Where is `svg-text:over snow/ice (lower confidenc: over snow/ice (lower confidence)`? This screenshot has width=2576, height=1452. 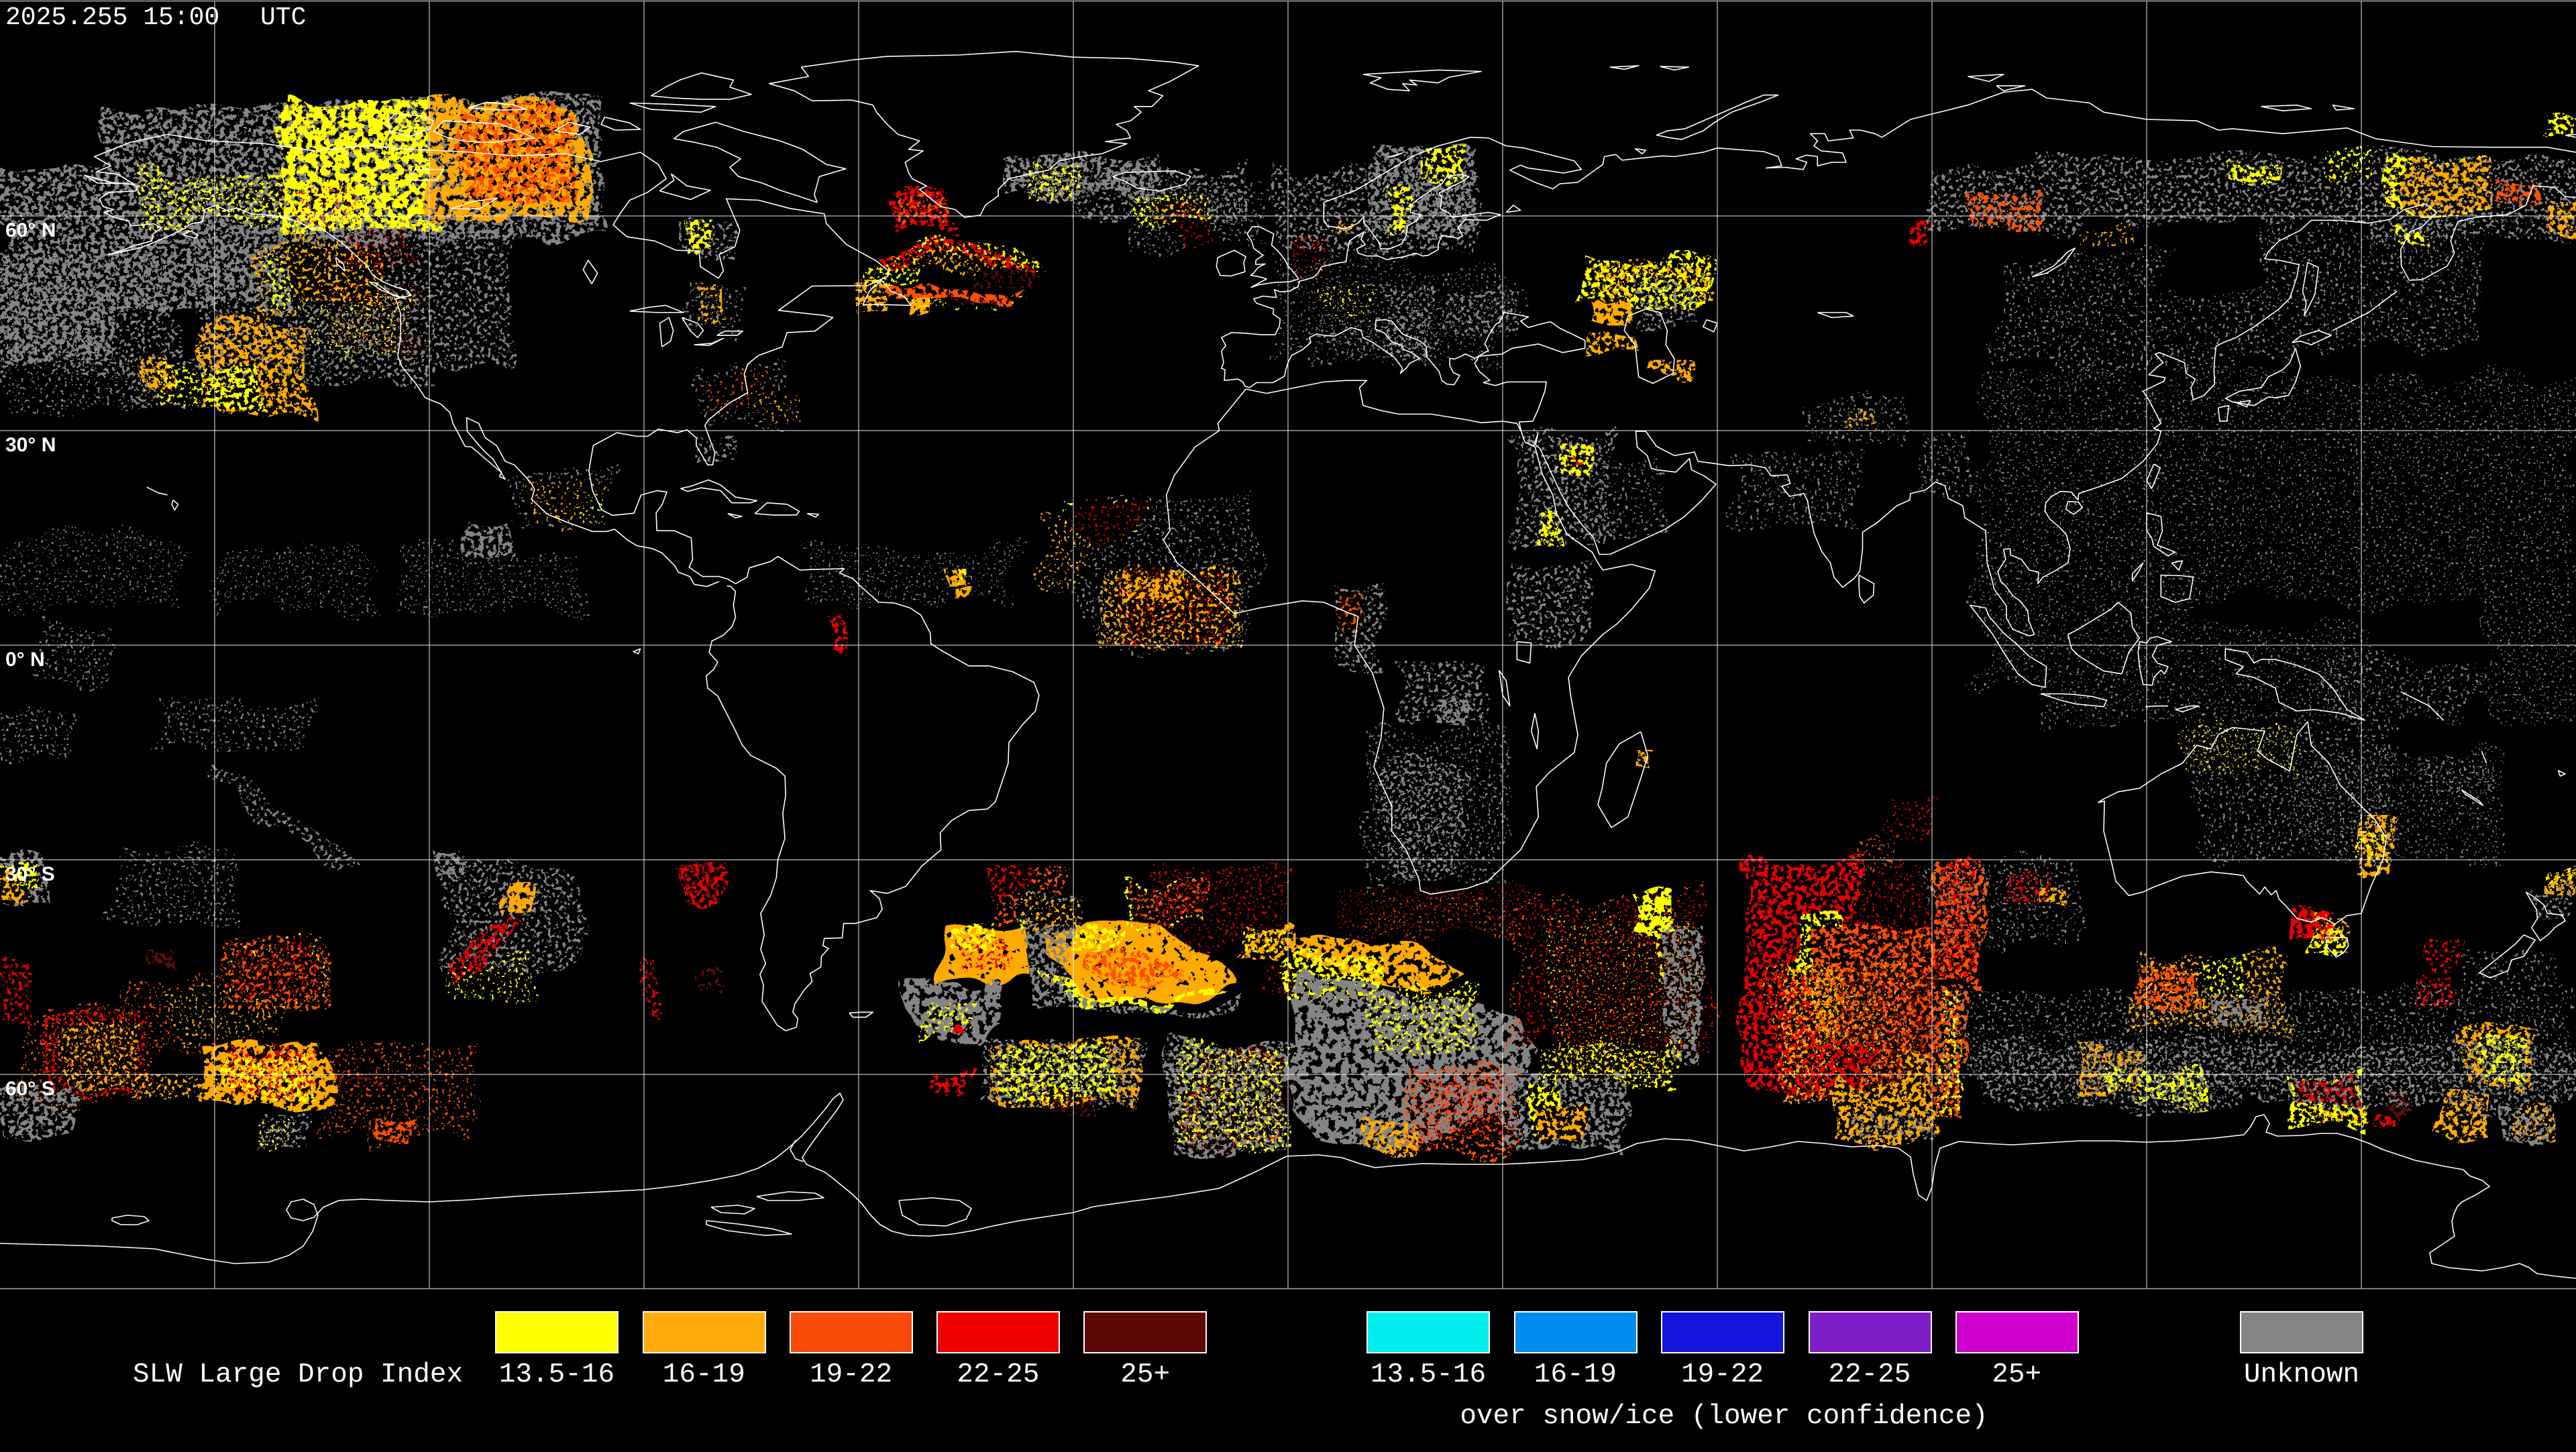
svg-text:over snow/ice (lower confidenc: over snow/ice (lower confidence) is located at coordinates (1724, 1416).